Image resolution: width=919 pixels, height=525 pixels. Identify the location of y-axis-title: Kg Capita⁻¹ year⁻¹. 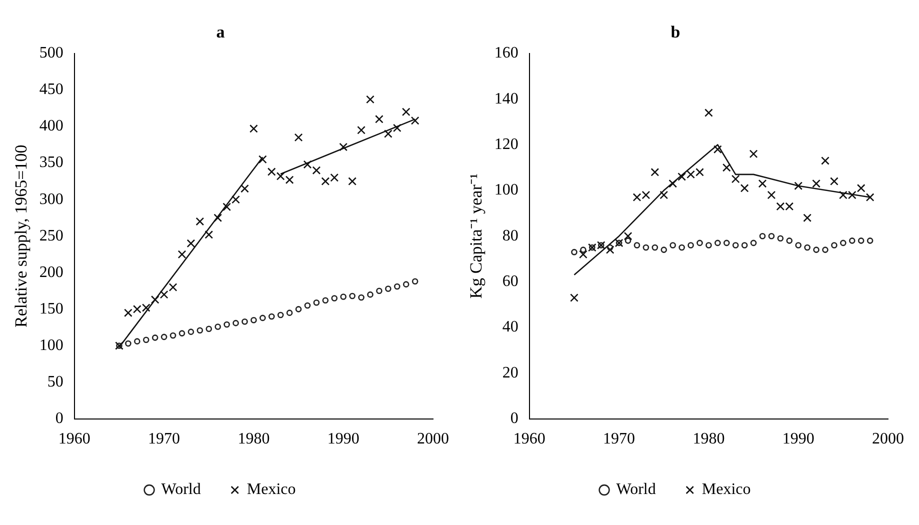
(476, 236).